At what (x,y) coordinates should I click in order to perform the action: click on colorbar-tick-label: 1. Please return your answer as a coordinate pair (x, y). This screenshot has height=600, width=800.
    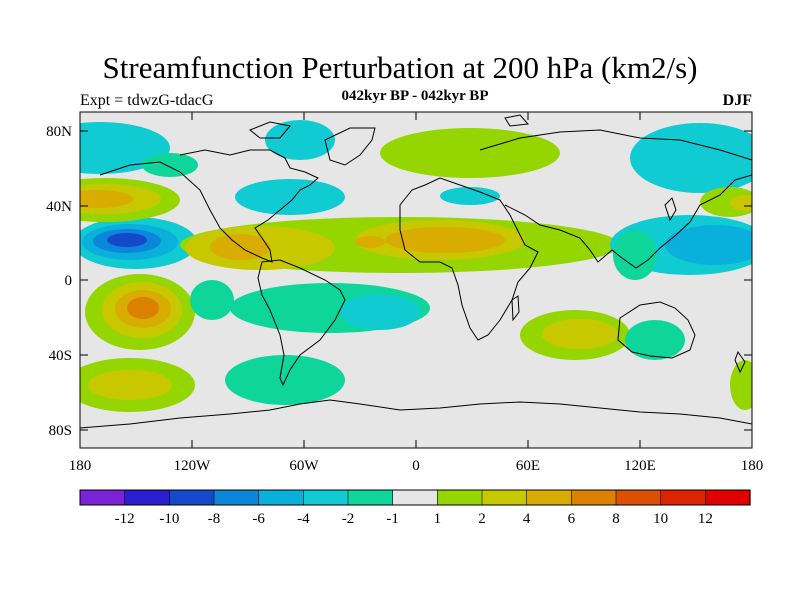
    Looking at the image, I should click on (438, 519).